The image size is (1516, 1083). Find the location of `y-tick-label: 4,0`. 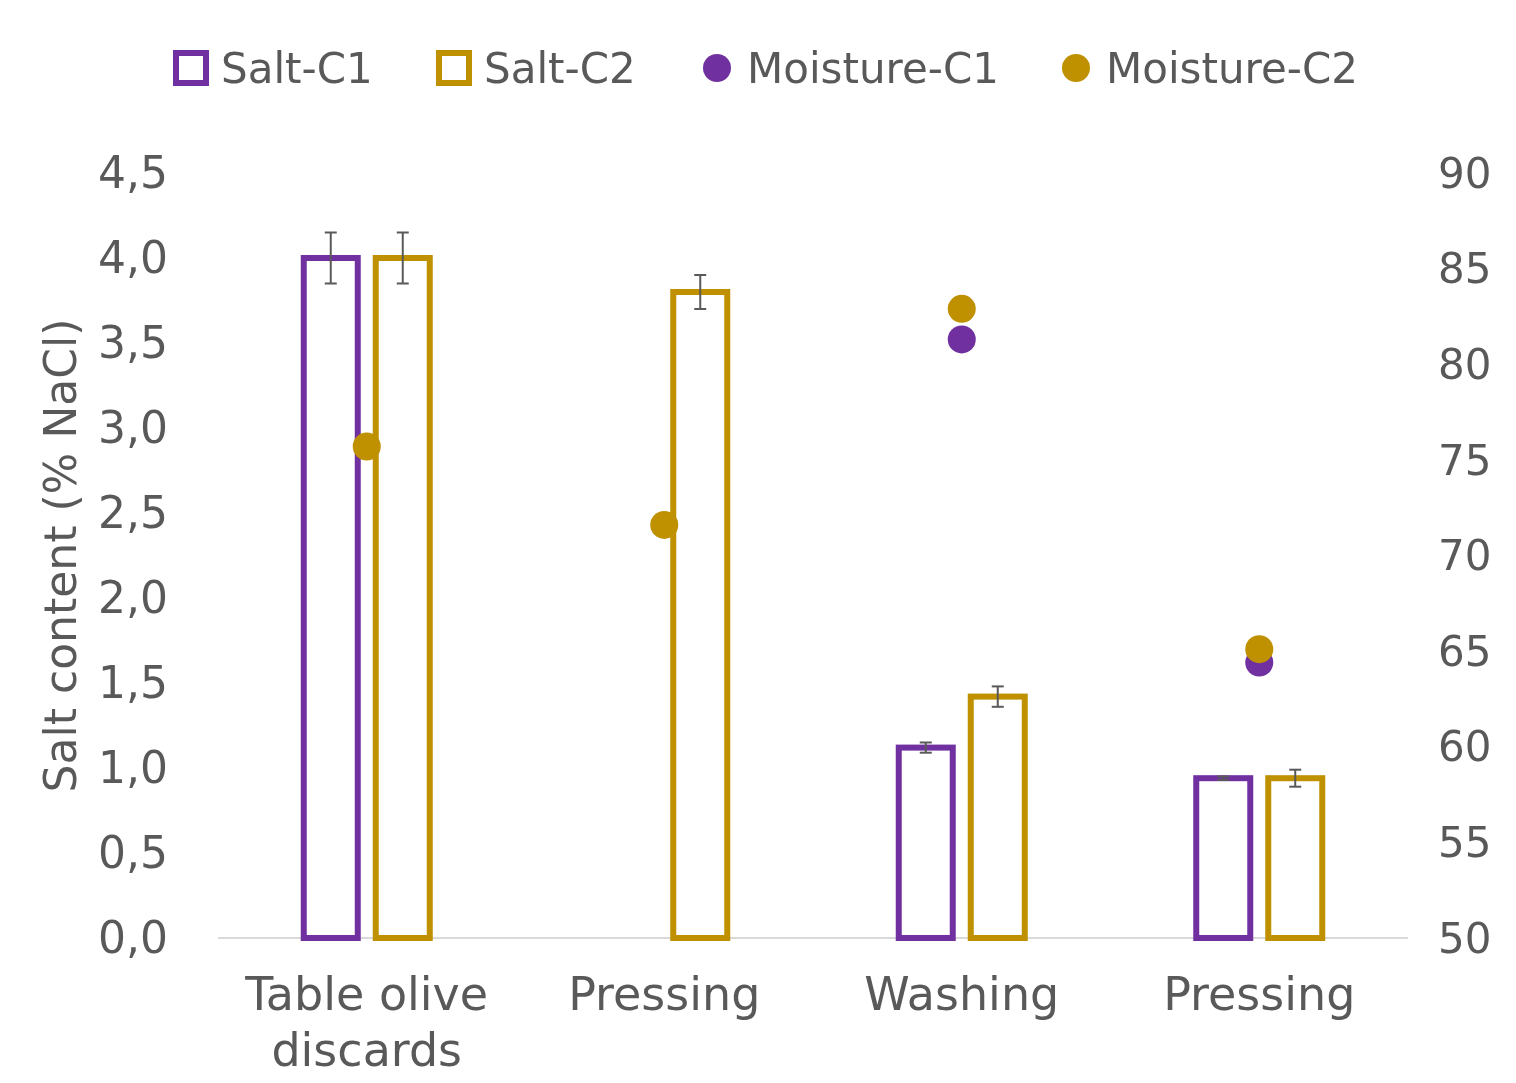

y-tick-label: 4,0 is located at coordinates (133, 258).